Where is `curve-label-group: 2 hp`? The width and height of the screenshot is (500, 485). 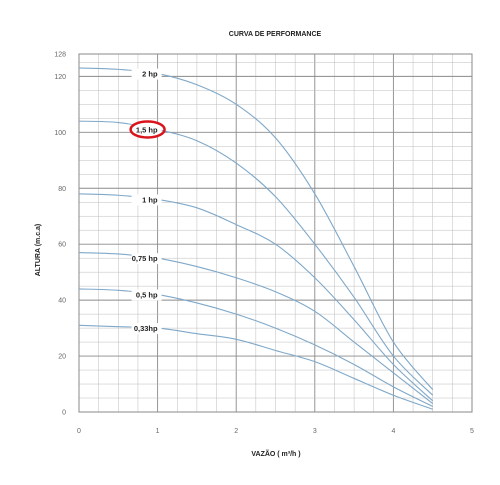
curve-label-group: 2 hp is located at coordinates (146, 74).